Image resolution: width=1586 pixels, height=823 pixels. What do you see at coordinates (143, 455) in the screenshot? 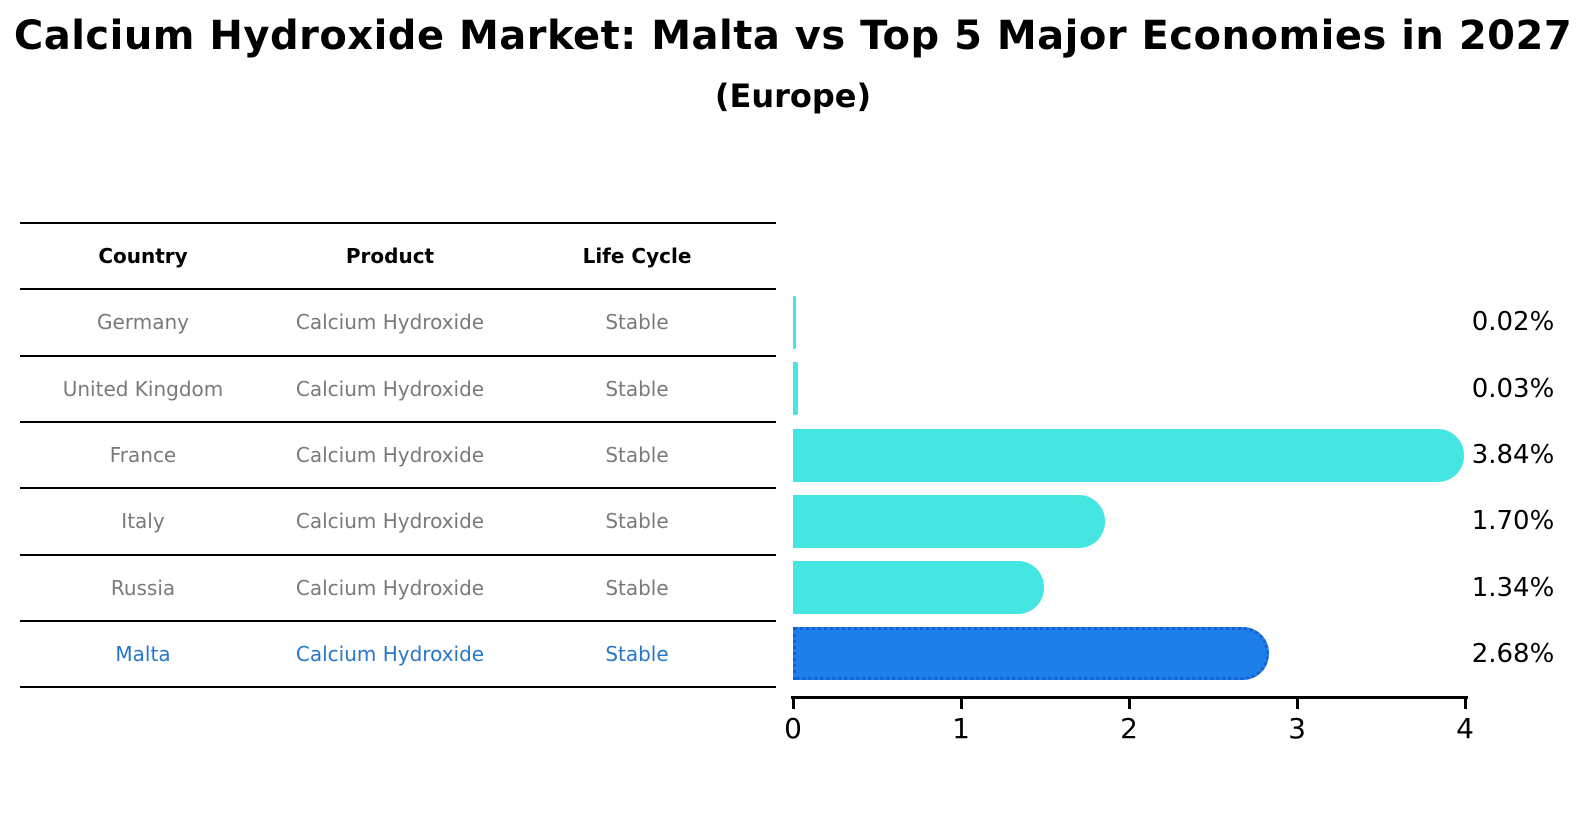
I see `table-cell-country: France` at bounding box center [143, 455].